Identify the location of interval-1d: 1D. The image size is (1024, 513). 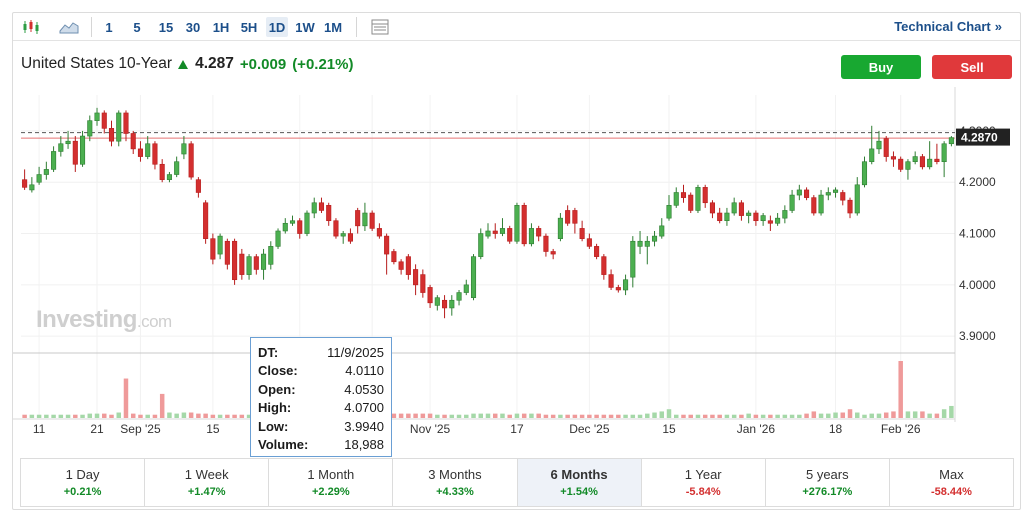
(277, 27).